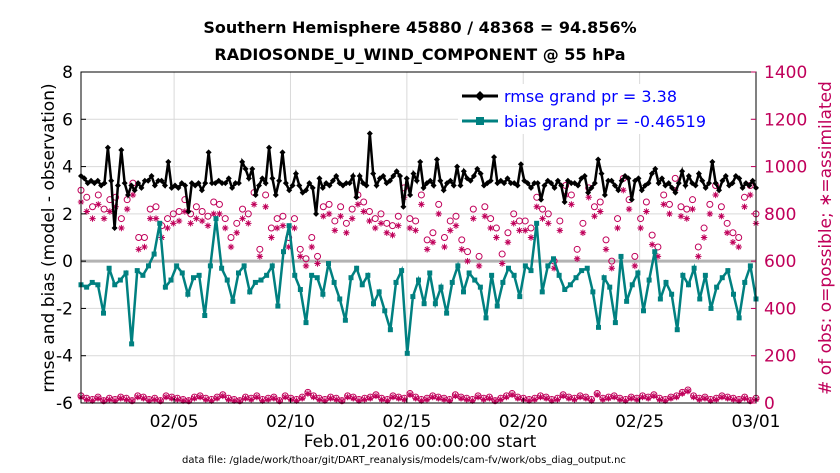  What do you see at coordinates (64, 309) in the screenshot?
I see `left-y-tick-label: -2` at bounding box center [64, 309].